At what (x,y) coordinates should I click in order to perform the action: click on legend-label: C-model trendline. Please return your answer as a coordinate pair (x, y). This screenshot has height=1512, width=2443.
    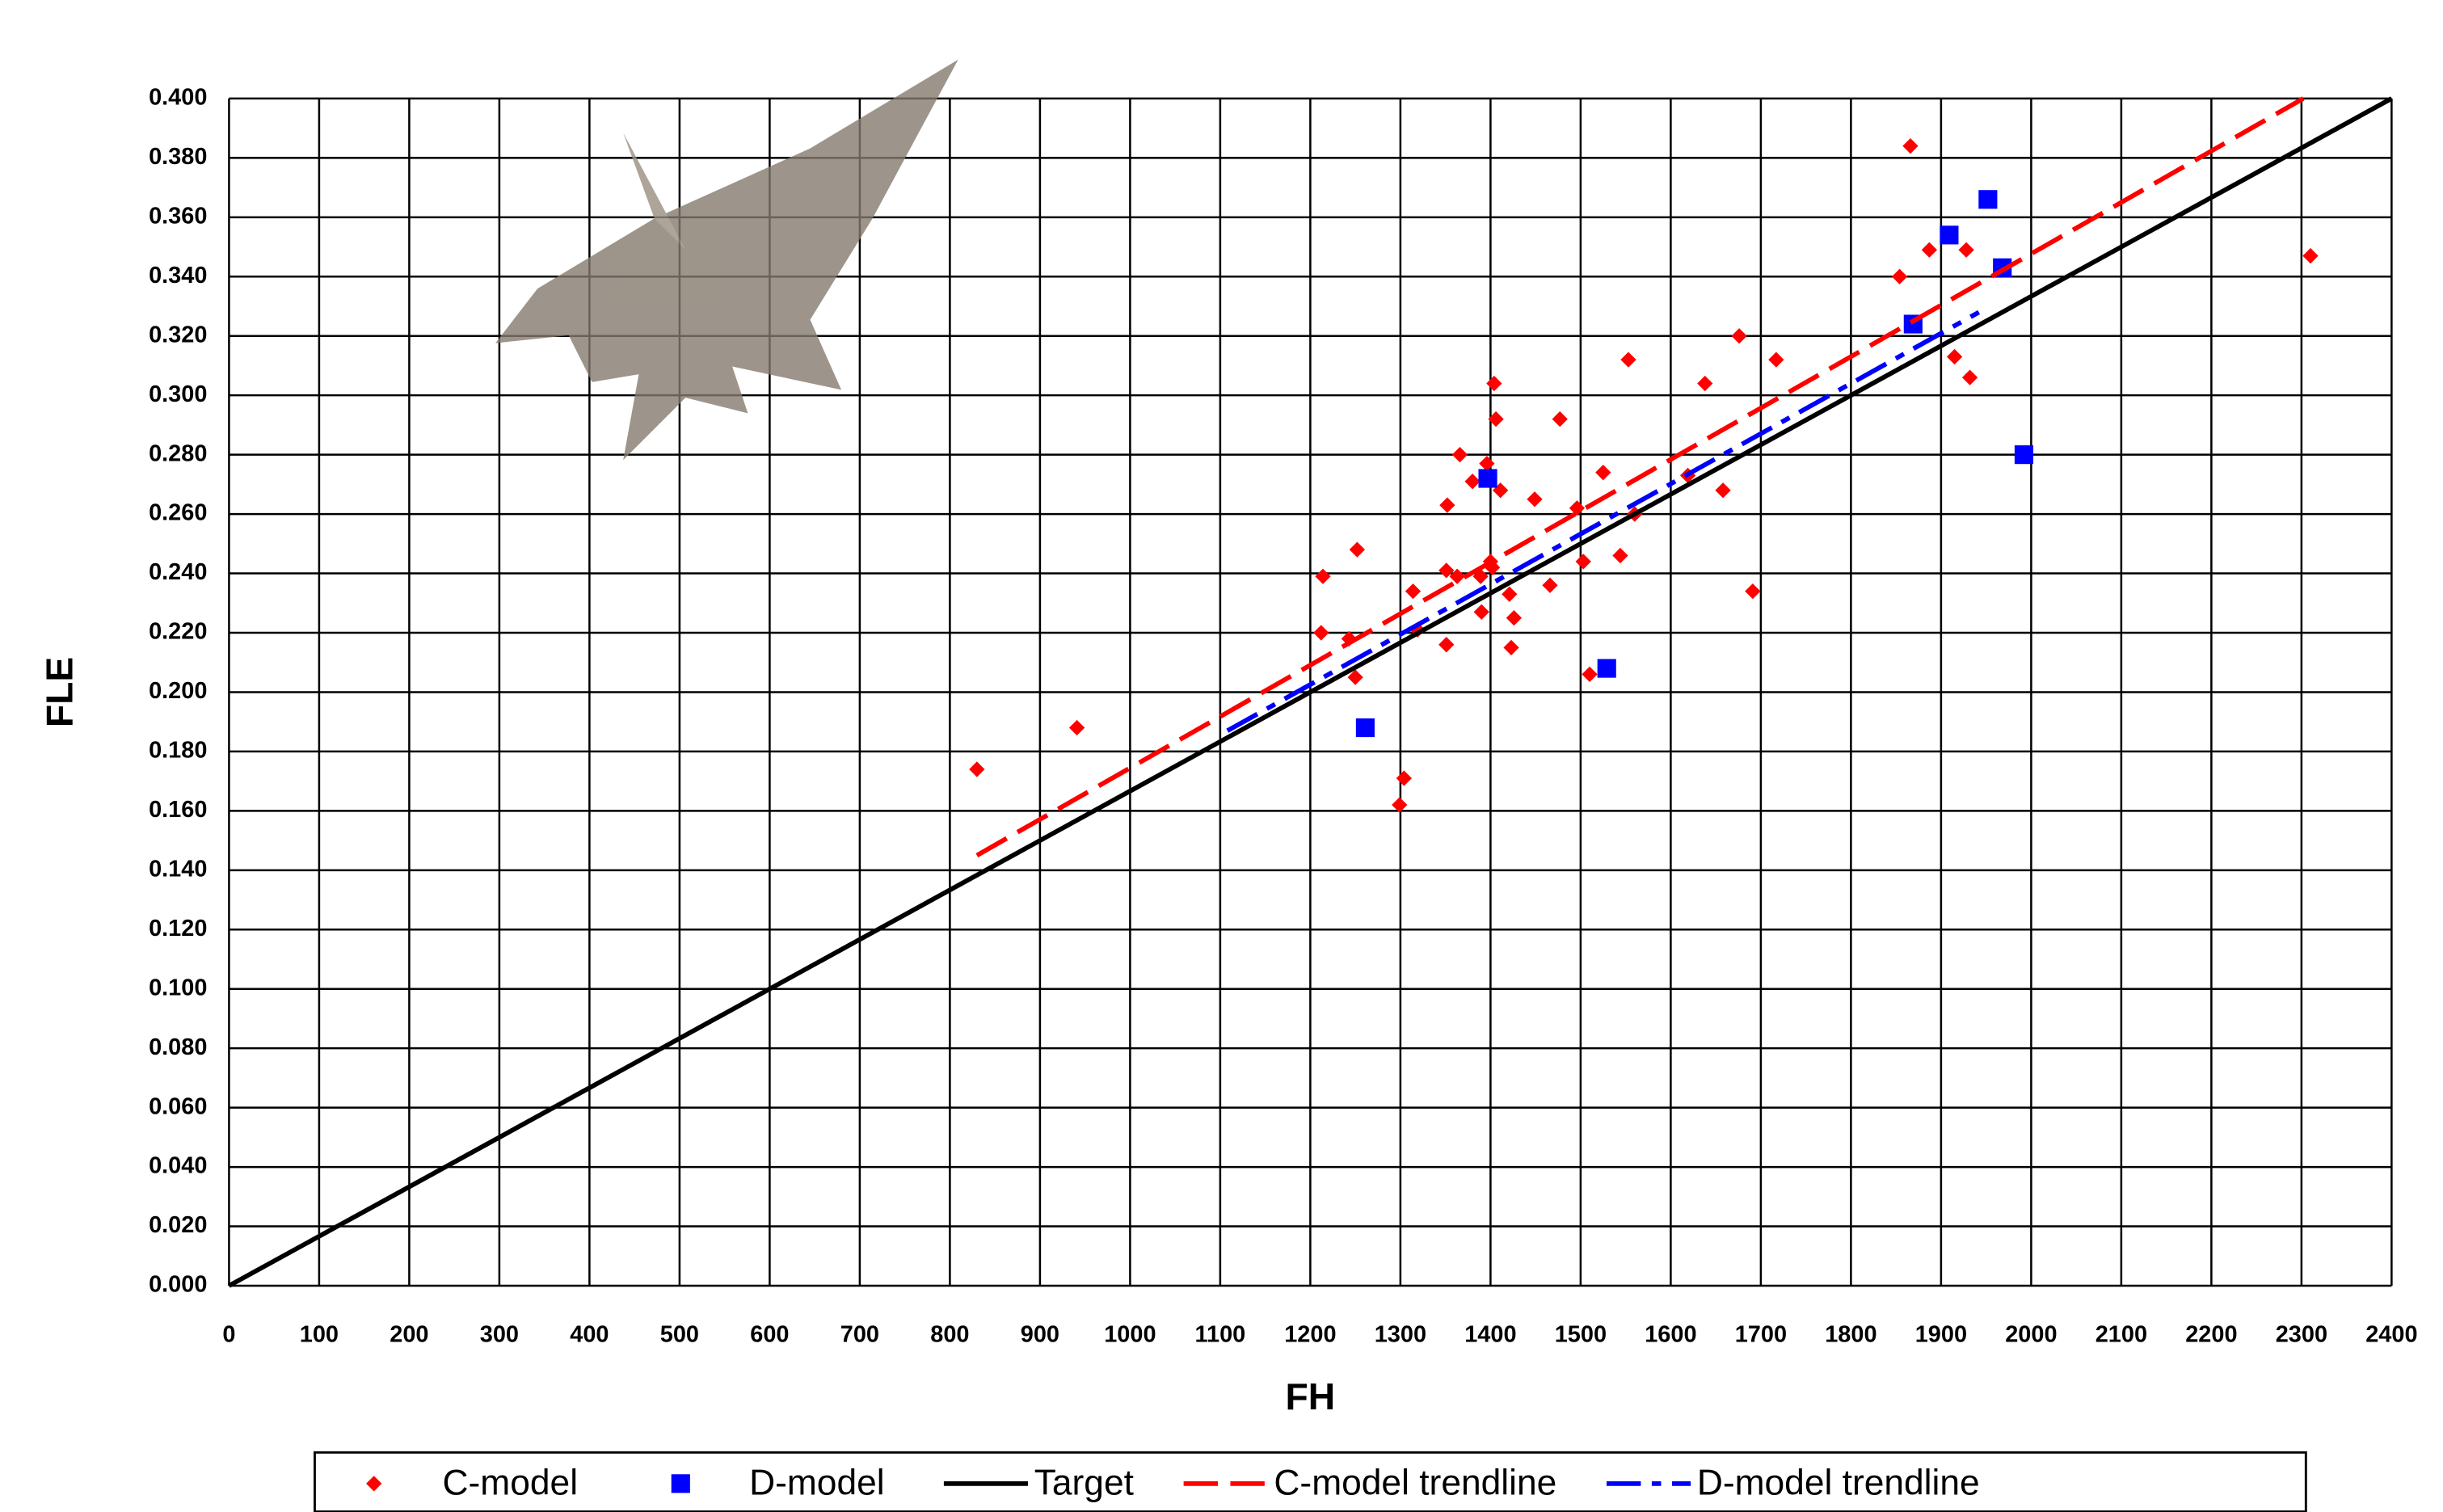
    Looking at the image, I should click on (1415, 1482).